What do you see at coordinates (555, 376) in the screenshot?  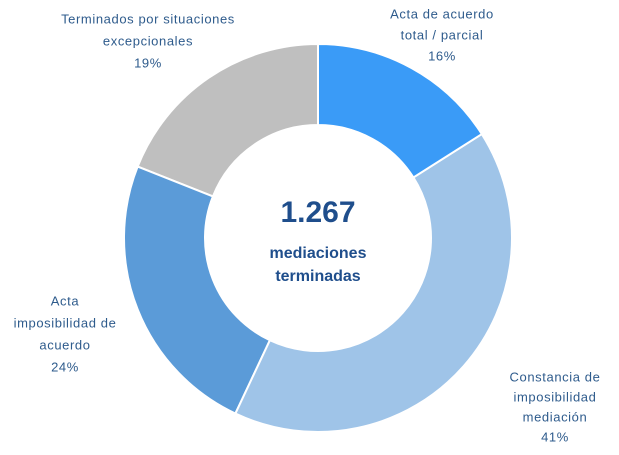 I see `slice-label: Constancia de` at bounding box center [555, 376].